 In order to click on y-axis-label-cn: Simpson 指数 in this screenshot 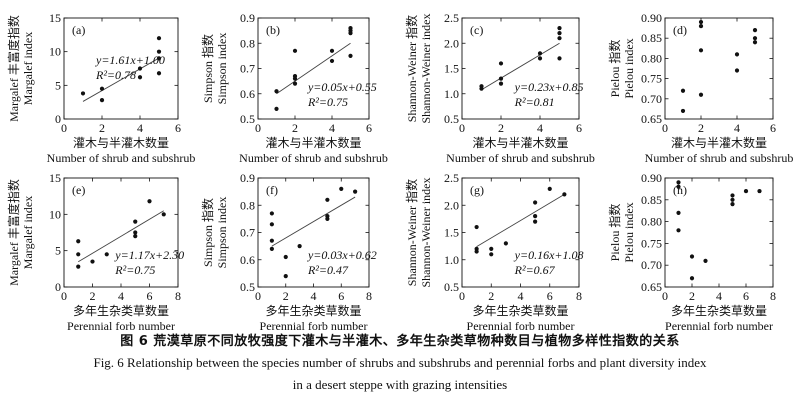, I will do `click(207, 232)`.